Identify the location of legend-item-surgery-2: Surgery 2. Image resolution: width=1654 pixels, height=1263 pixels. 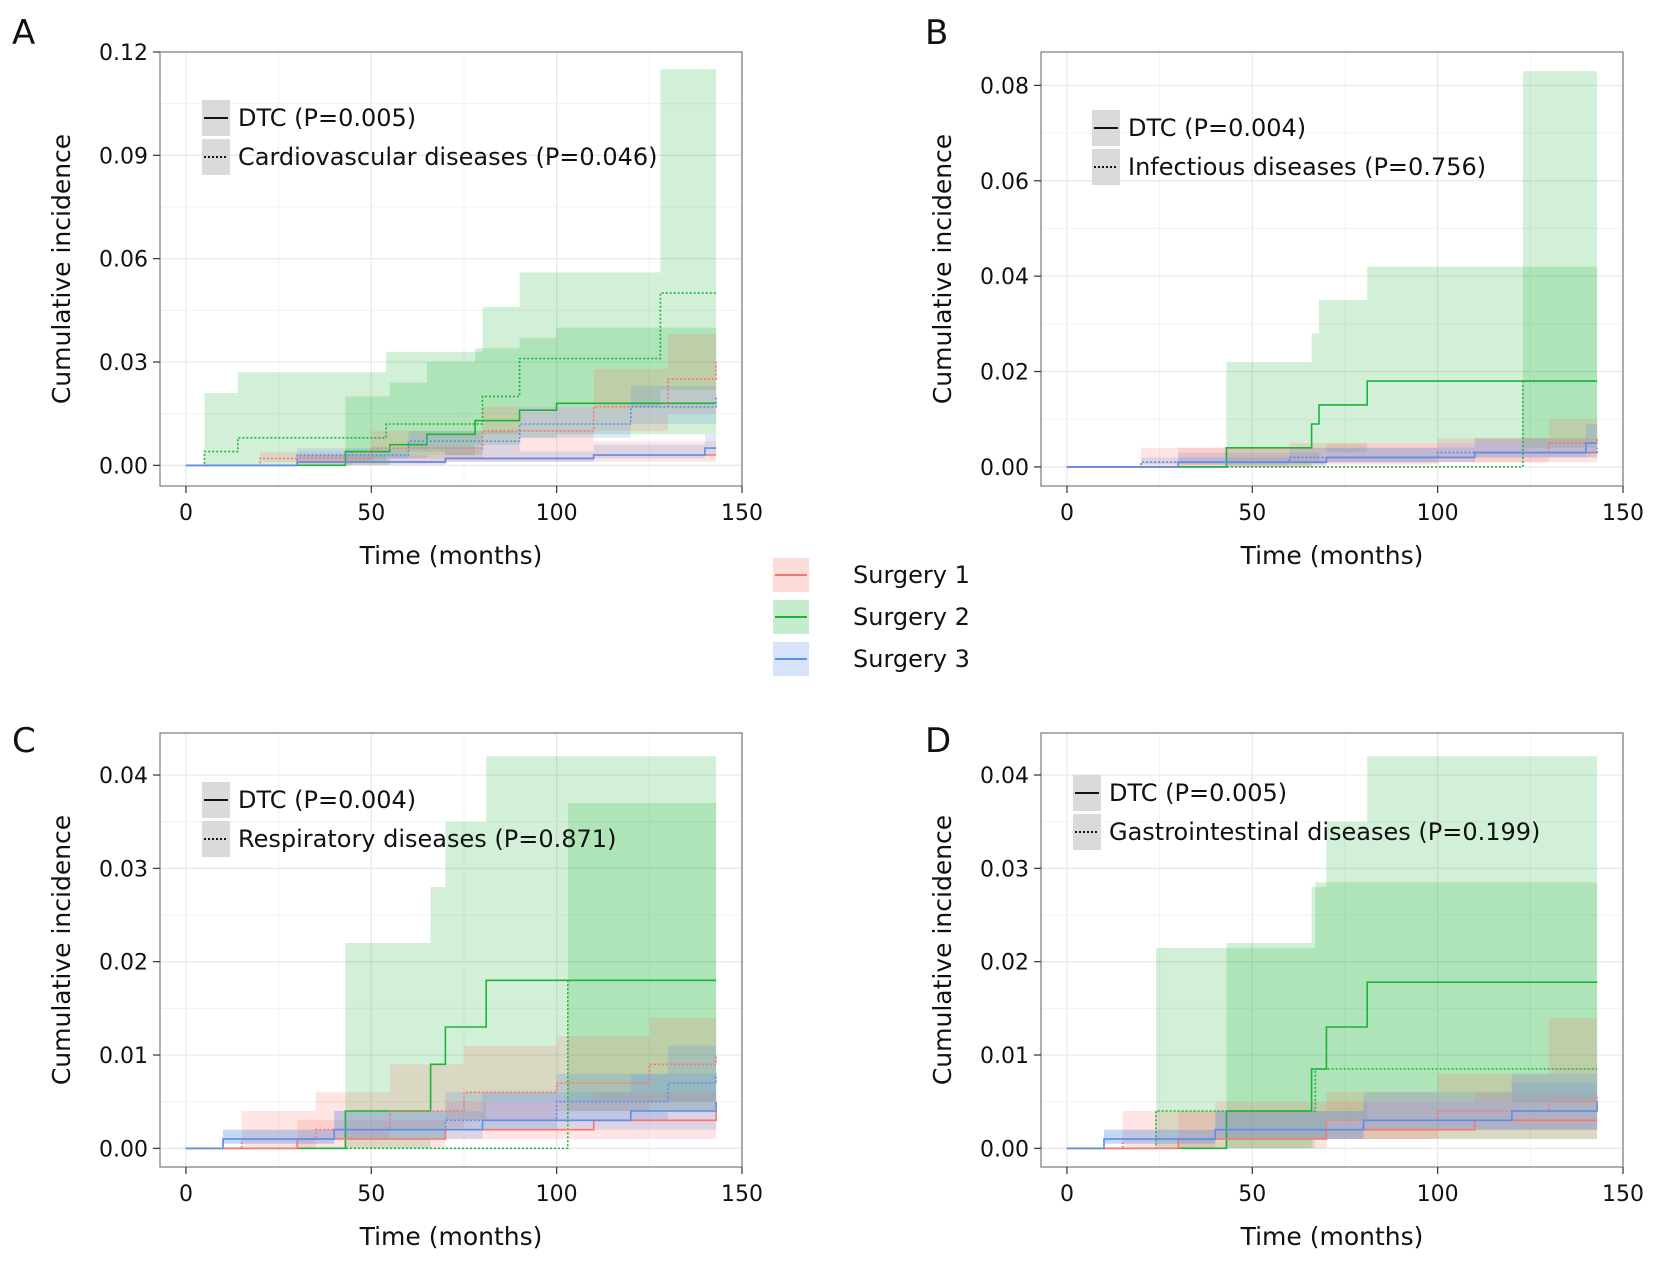
(871, 617).